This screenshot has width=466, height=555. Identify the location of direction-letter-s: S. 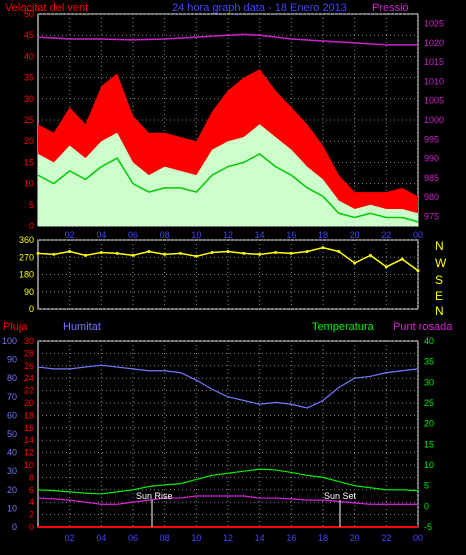
(439, 280).